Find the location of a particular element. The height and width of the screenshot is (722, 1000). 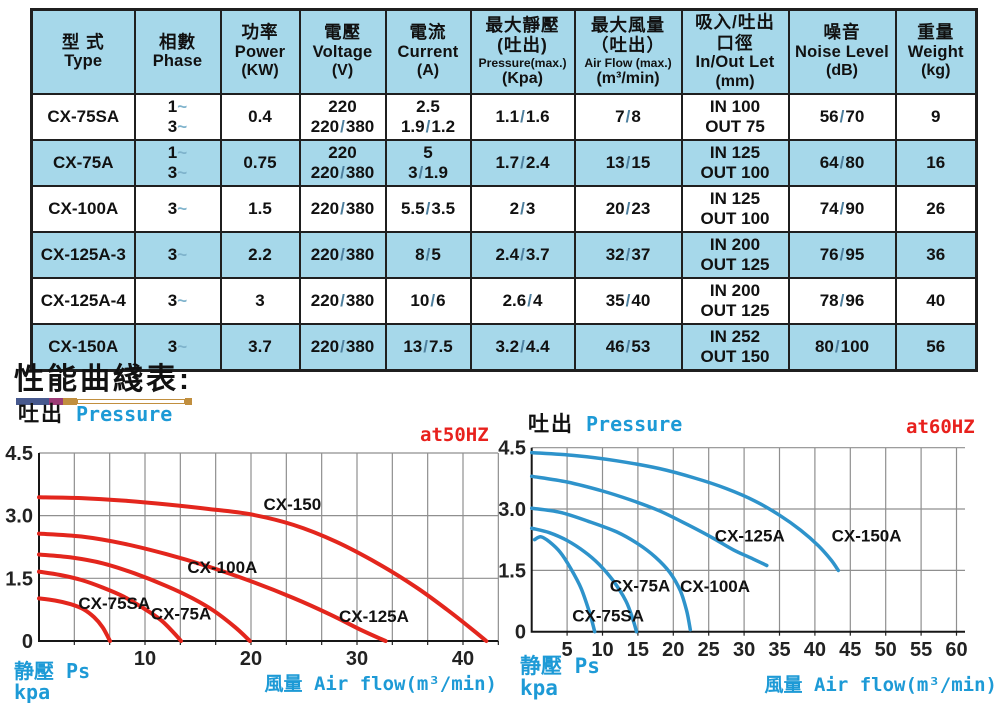

cell-line: 2.4/3.7 is located at coordinates (522, 254).